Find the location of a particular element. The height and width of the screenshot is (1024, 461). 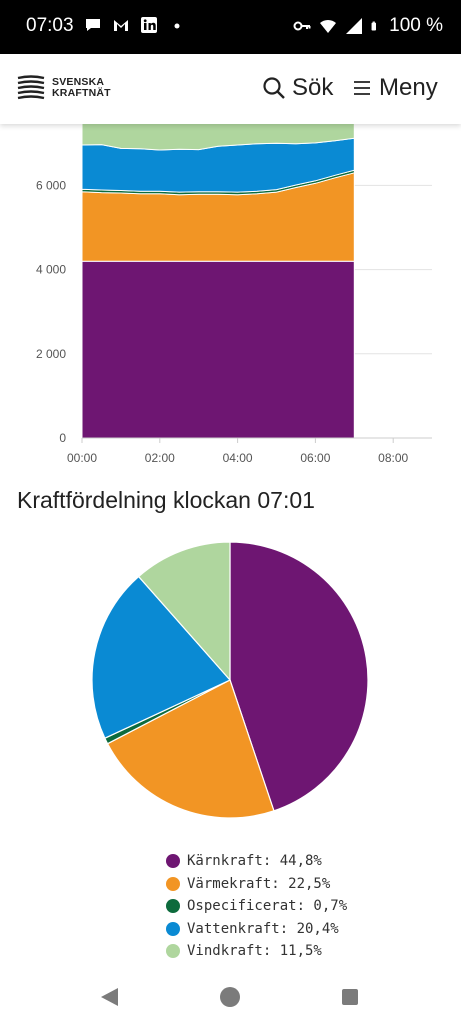

area-series-vindkraft is located at coordinates (218, 137).